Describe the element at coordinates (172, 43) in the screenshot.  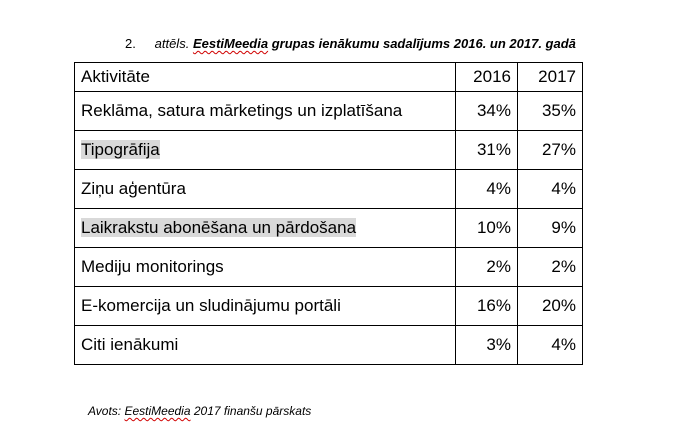
I see `figure-label: attēls.` at that location.